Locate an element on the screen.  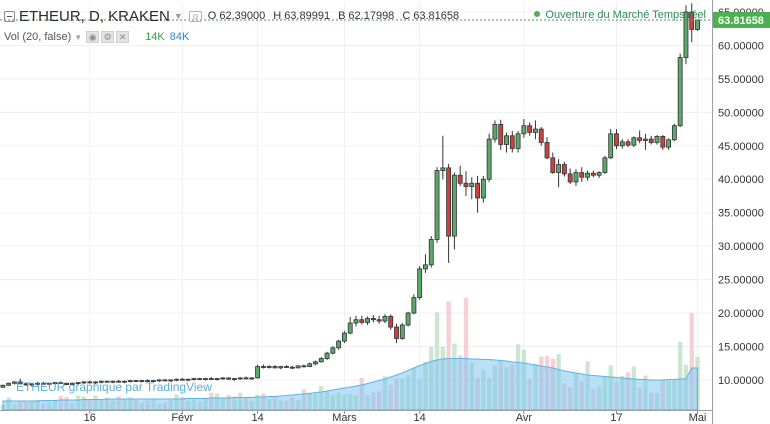
y-tick-label: 60.00000 is located at coordinates (741, 46).